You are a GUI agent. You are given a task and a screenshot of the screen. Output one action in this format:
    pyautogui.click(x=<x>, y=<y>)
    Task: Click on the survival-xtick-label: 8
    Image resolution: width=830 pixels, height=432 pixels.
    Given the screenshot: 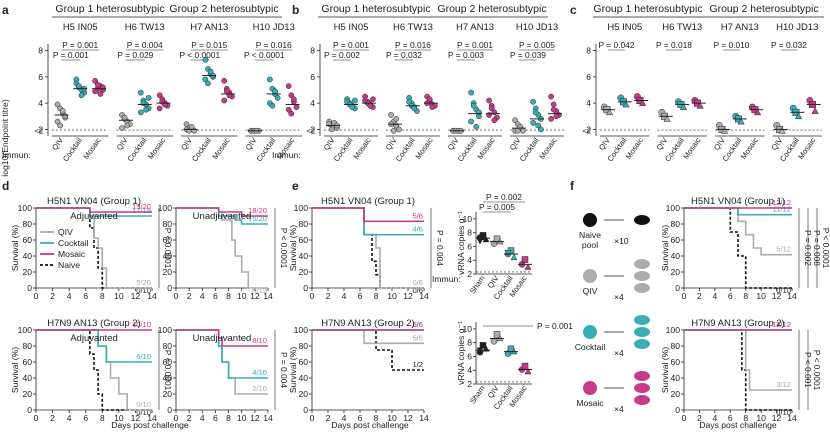 What is the action you would take?
    pyautogui.click(x=376, y=418)
    